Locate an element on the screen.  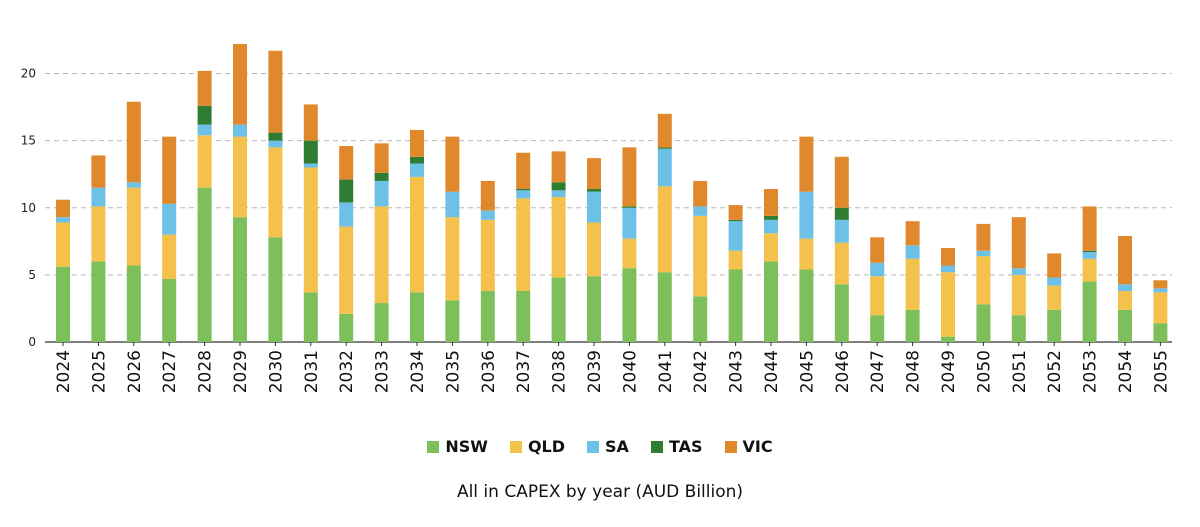
x-tick-label: 2034 is located at coordinates (418, 371).